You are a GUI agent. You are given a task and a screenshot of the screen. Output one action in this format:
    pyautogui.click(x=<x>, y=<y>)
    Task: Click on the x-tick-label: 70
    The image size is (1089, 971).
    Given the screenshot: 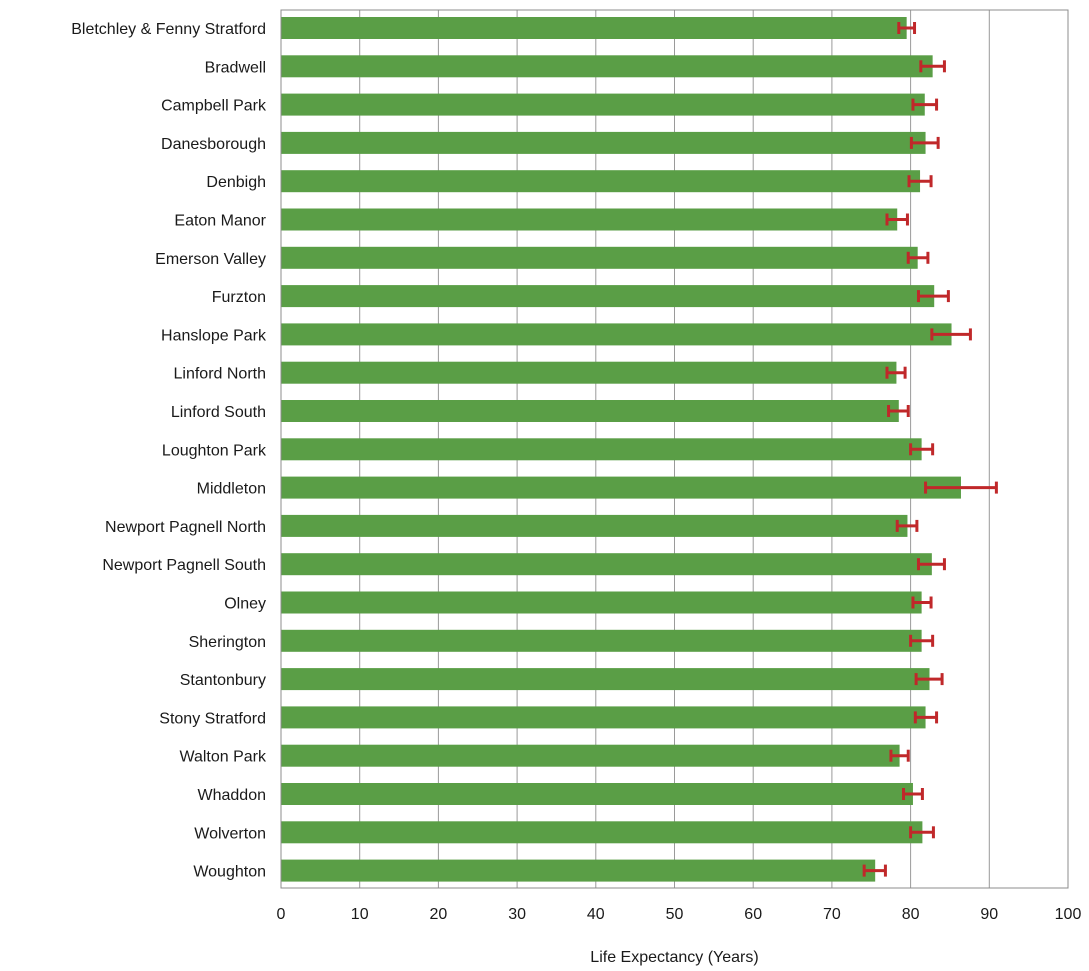 What is the action you would take?
    pyautogui.click(x=832, y=914)
    